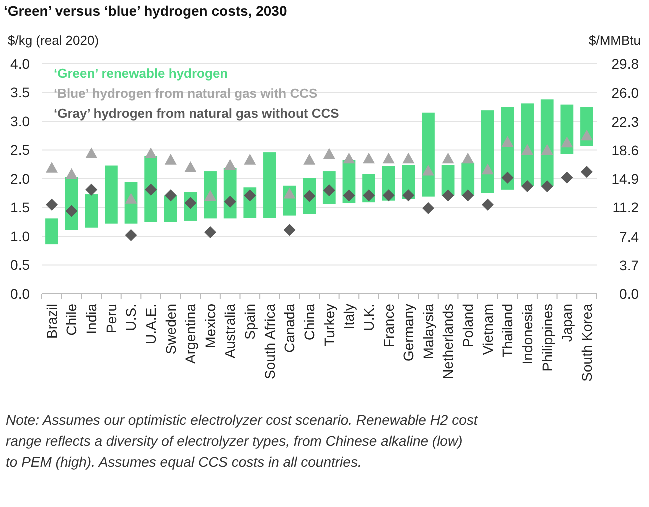 Image resolution: width=649 pixels, height=507 pixels. What do you see at coordinates (626, 150) in the screenshot?
I see `y2-tick-label: 18.6` at bounding box center [626, 150].